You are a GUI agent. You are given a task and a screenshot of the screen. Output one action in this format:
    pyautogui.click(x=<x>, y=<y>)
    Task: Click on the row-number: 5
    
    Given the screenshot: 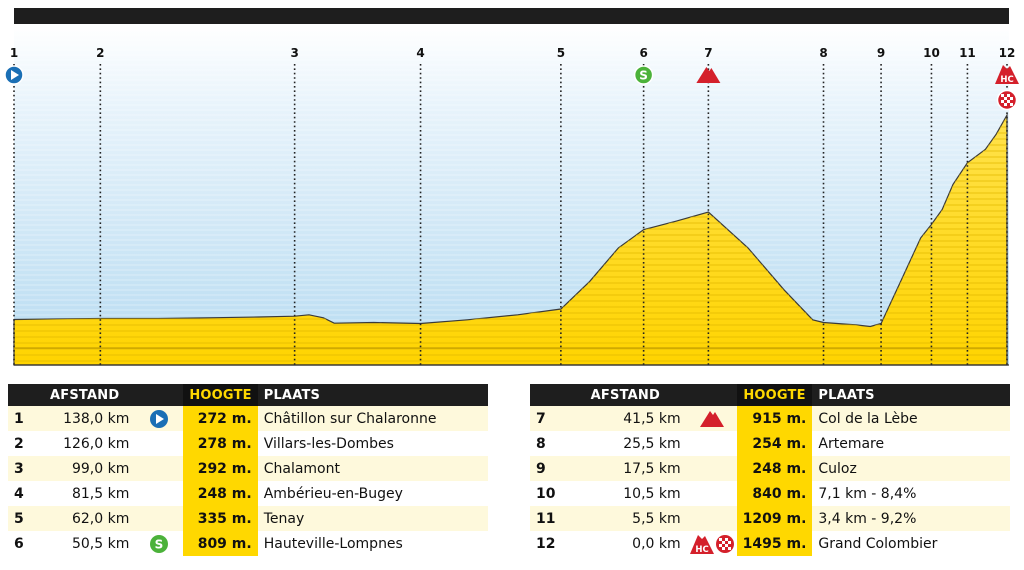 What is the action you would take?
    pyautogui.click(x=21, y=518)
    